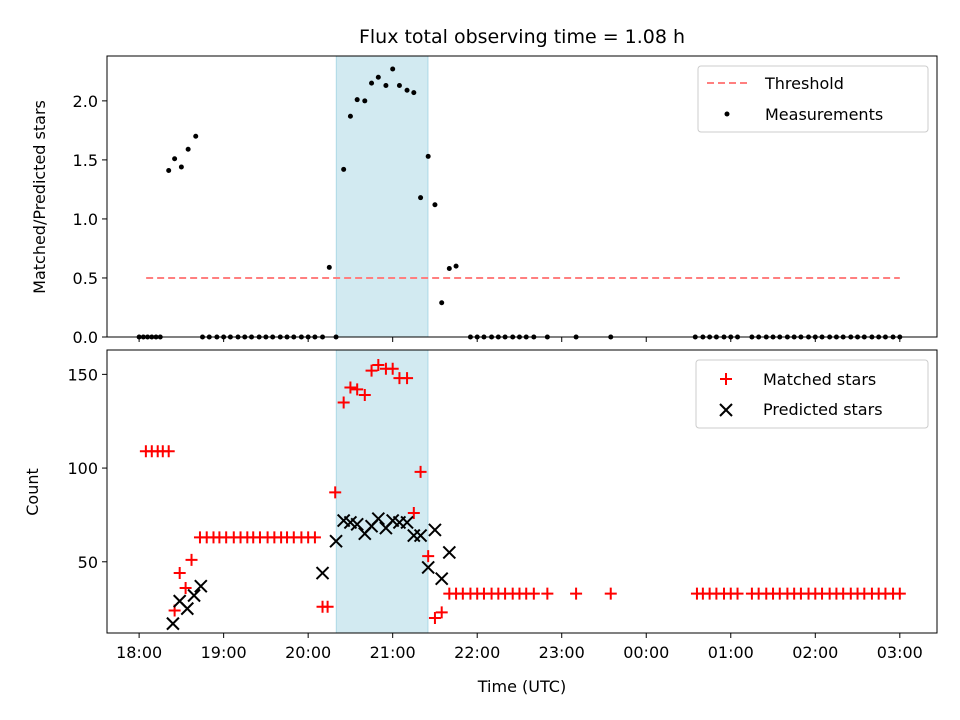 This screenshot has height=720, width=960. I want to click on top-ytick-label: 0.0, so click(85, 337).